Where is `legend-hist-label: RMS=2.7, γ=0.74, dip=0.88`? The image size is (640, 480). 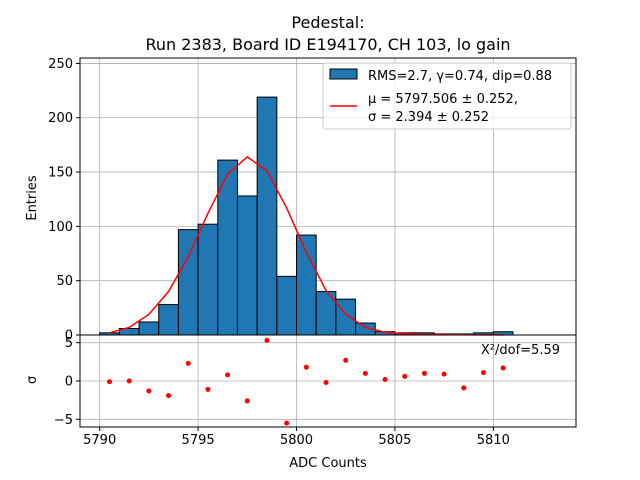
legend-hist-label: RMS=2.7, γ=0.74, dip=0.88 is located at coordinates (460, 76).